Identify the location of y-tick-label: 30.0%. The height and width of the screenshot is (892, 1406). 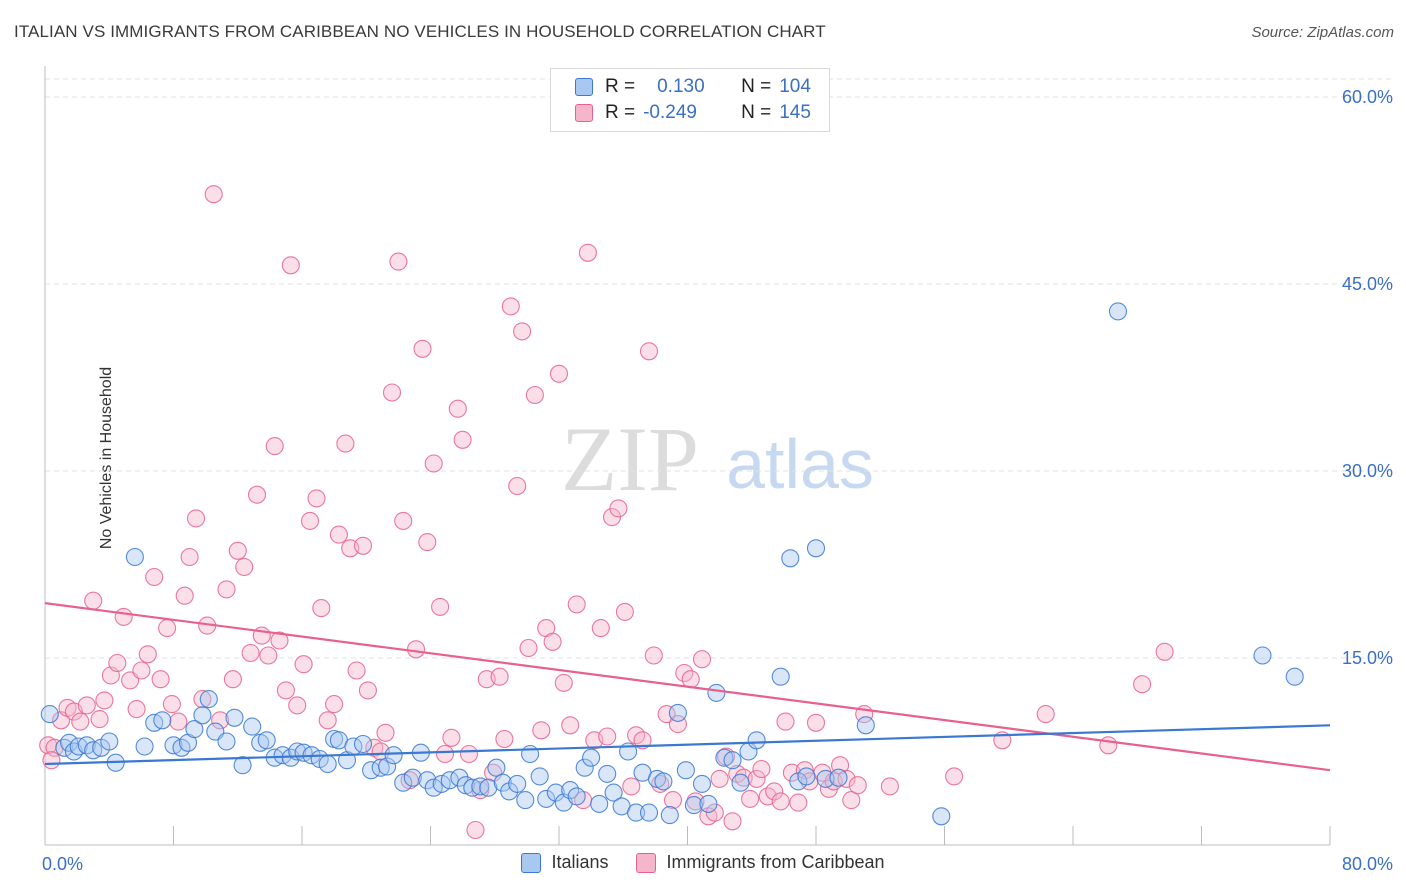
(1367, 471).